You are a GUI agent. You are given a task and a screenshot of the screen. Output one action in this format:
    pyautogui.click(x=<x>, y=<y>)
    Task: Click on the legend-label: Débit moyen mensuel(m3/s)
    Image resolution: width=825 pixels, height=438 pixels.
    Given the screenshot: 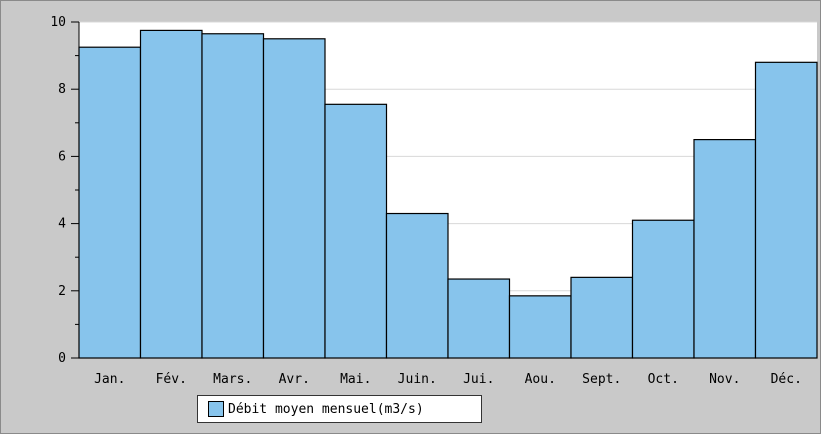 What is the action you would take?
    pyautogui.click(x=326, y=409)
    